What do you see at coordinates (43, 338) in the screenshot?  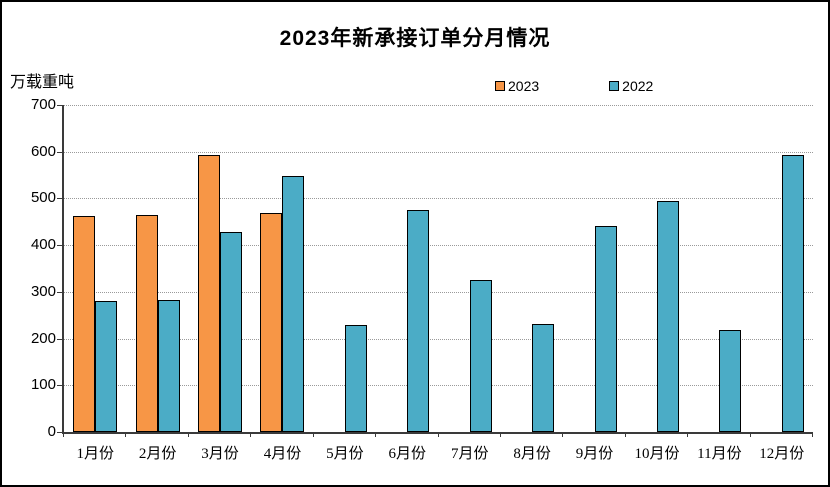 I see `y-tick-label-200: 200` at bounding box center [43, 338].